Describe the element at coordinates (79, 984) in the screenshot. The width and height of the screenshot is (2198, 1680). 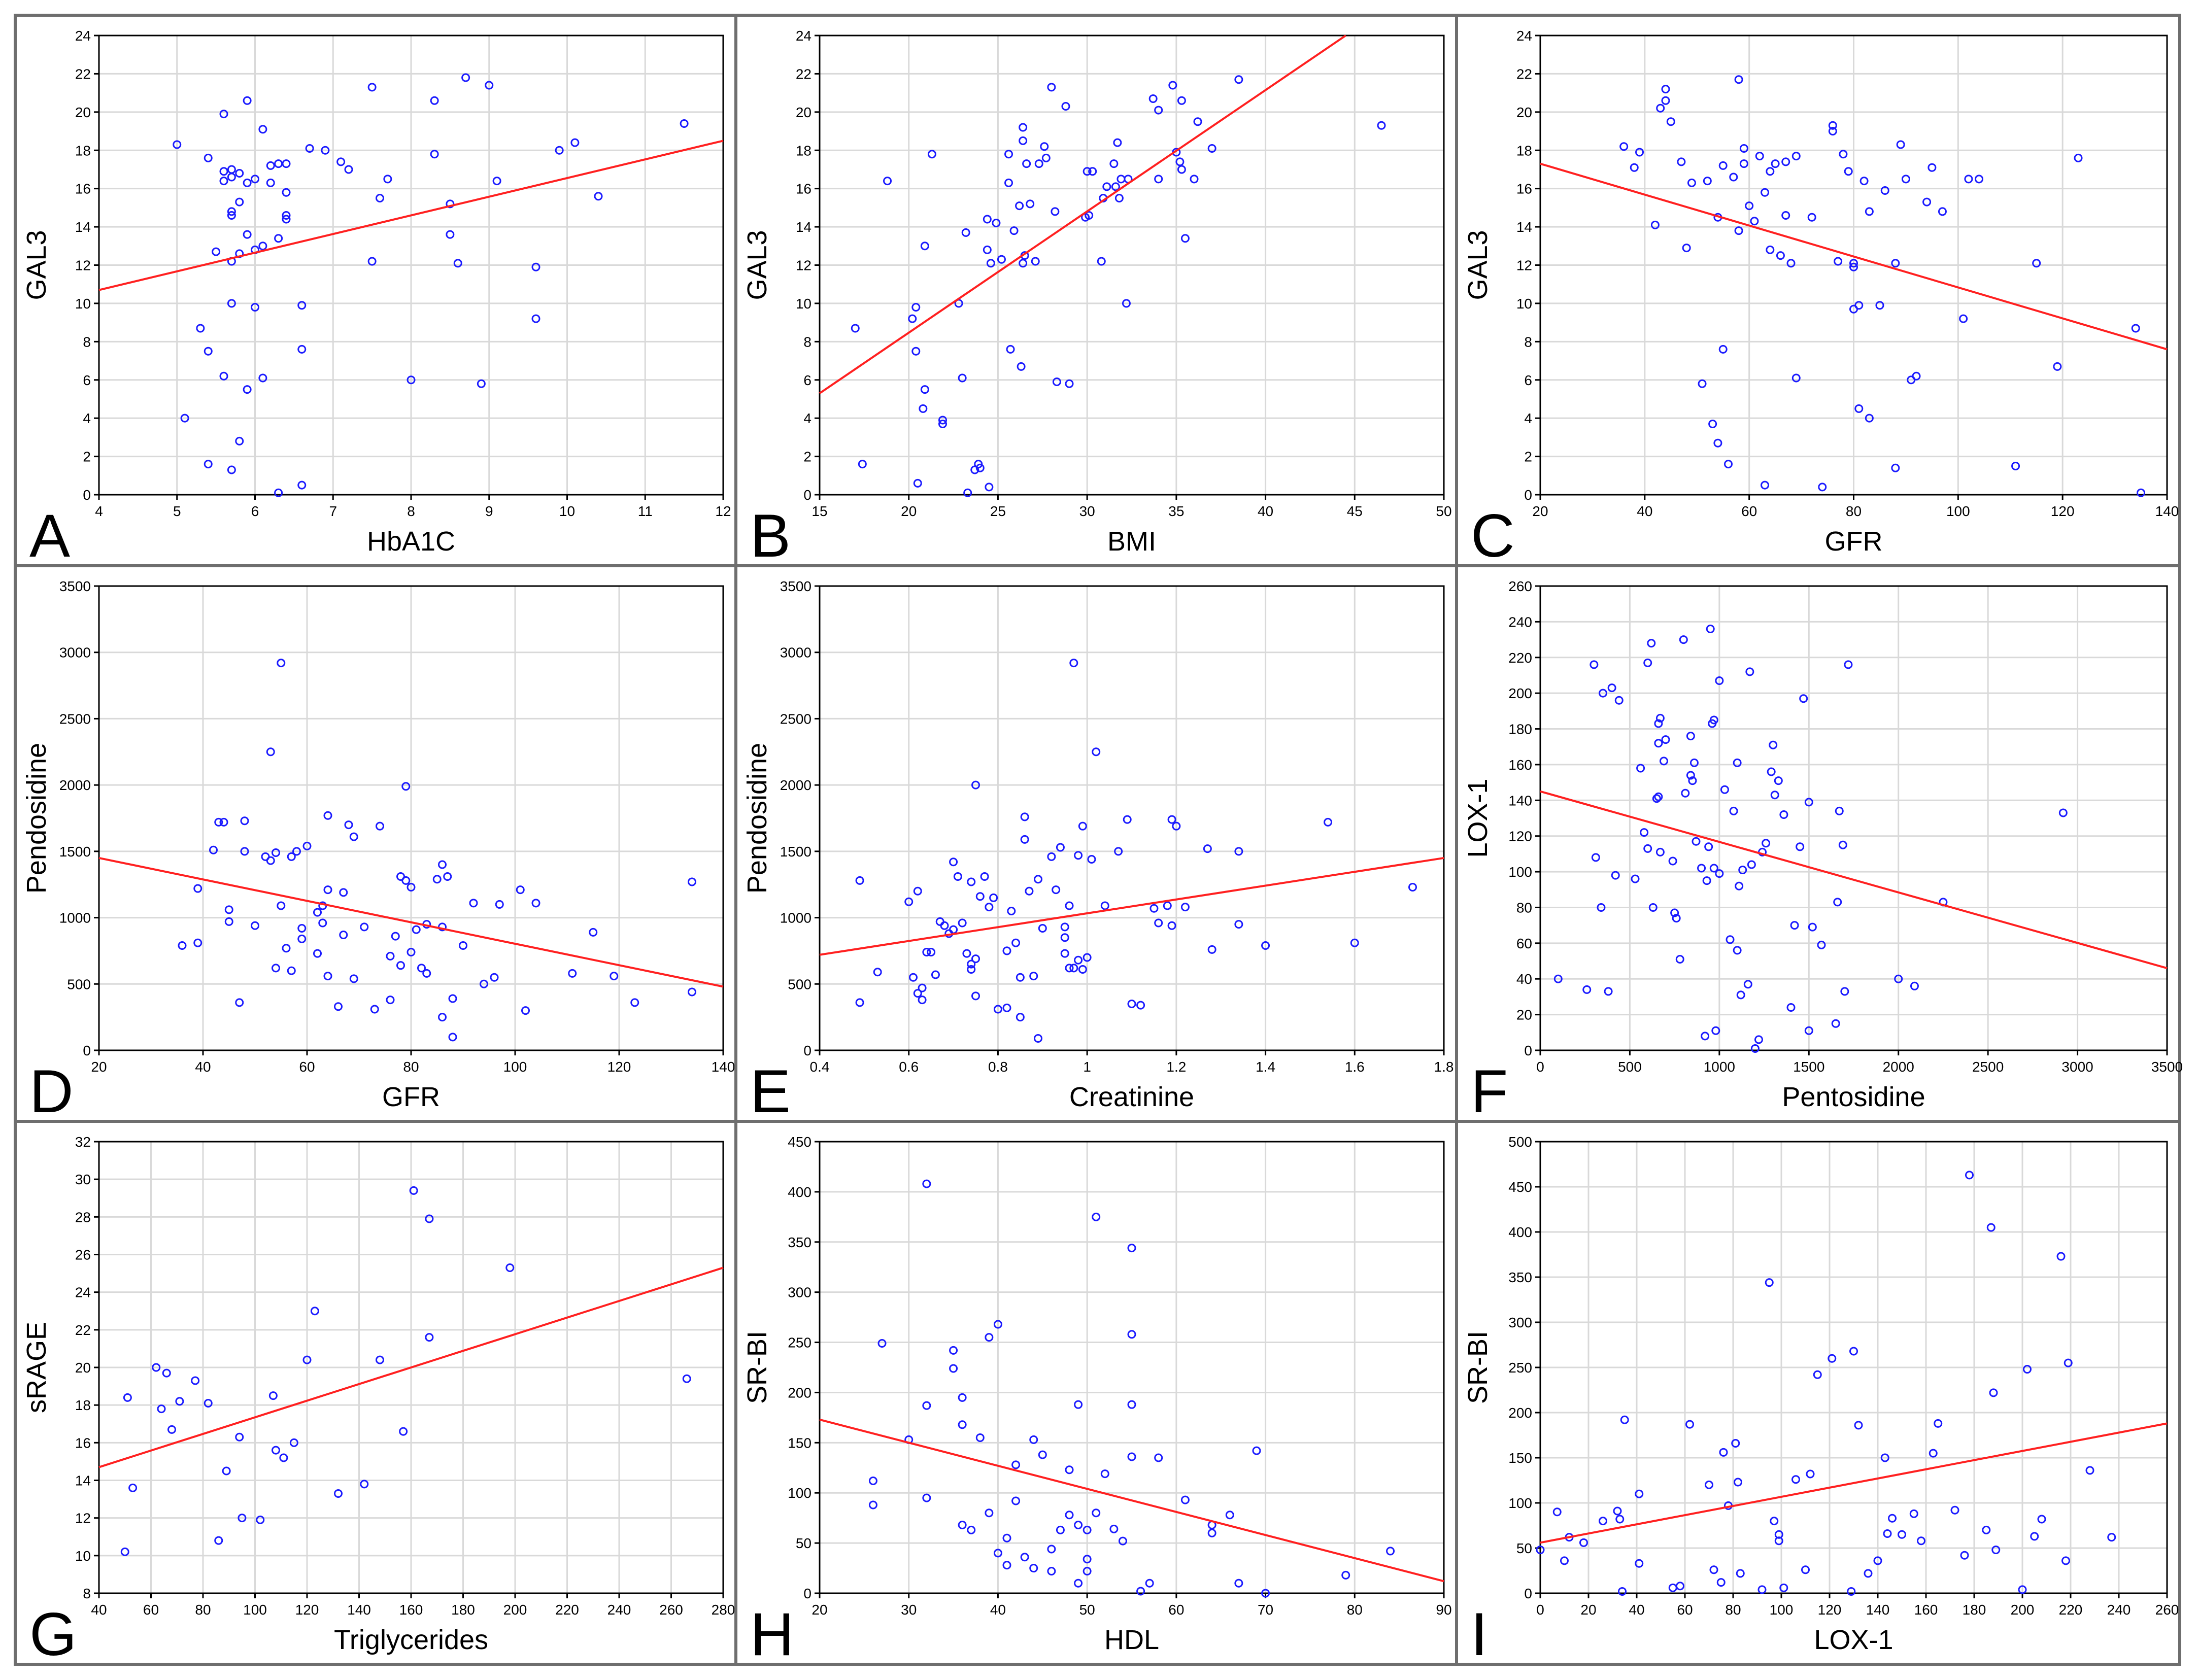
I see `y-tick-label: 500` at that location.